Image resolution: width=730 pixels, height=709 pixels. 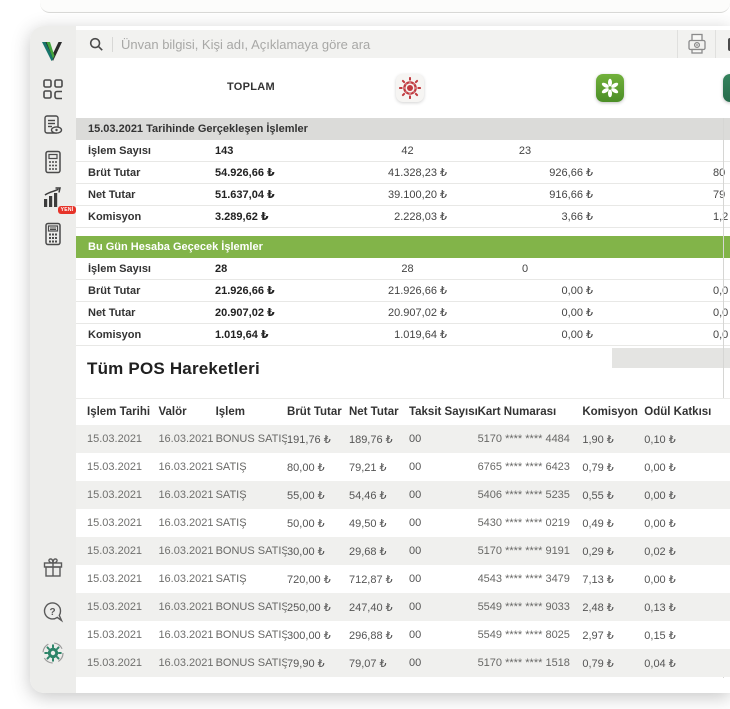 What do you see at coordinates (425, 44) in the screenshot?
I see `search-input` at bounding box center [425, 44].